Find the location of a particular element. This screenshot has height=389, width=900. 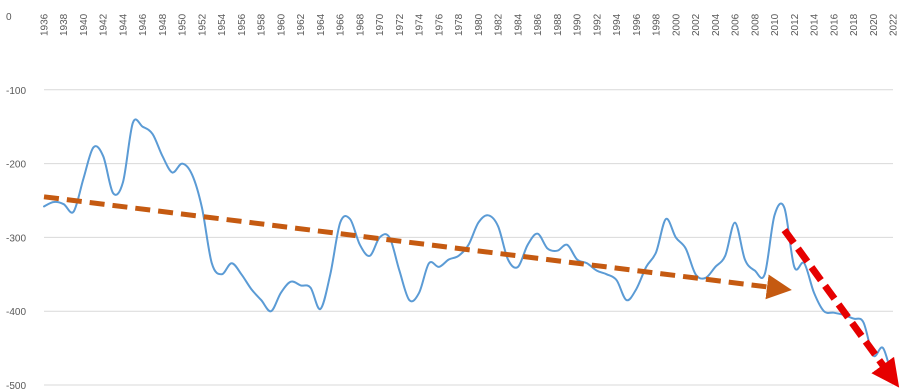

x-tick-label: 2002 is located at coordinates (696, 24).